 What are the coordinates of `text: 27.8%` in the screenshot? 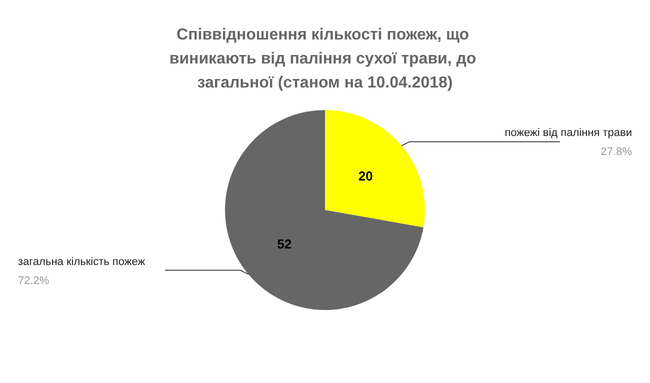 It's located at (616, 152).